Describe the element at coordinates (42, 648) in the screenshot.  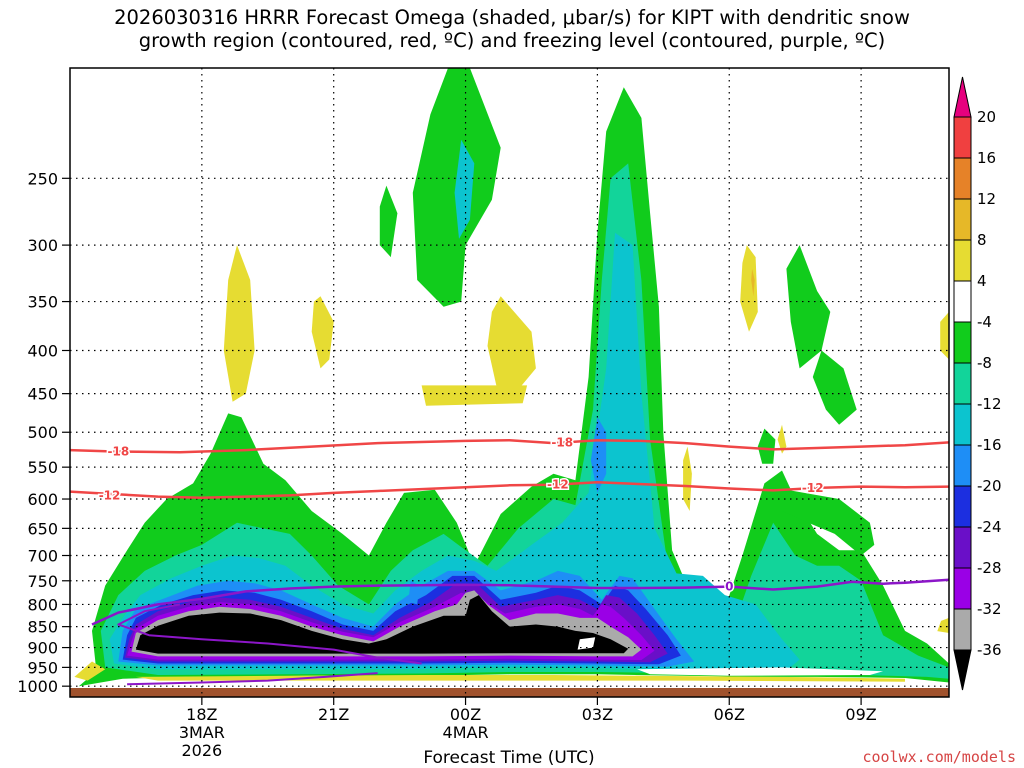
I see `y-tick-label-900: 900` at that location.